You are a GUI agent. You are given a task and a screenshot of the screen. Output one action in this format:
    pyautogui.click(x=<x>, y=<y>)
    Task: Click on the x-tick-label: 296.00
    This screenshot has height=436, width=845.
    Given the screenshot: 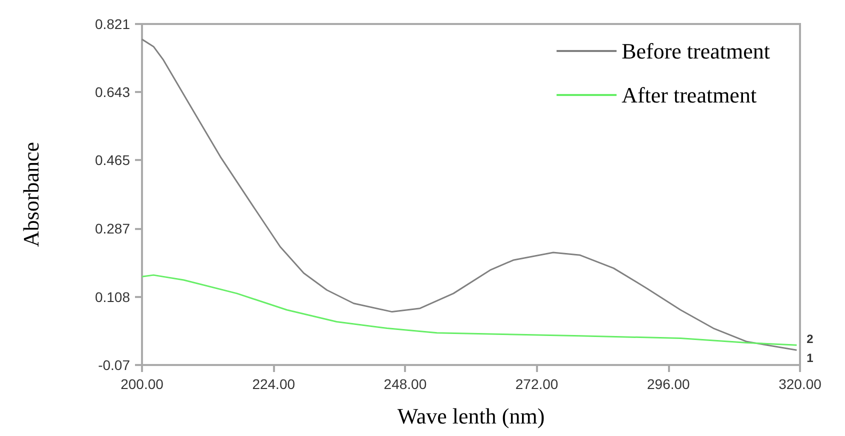 What is the action you would take?
    pyautogui.click(x=668, y=384)
    